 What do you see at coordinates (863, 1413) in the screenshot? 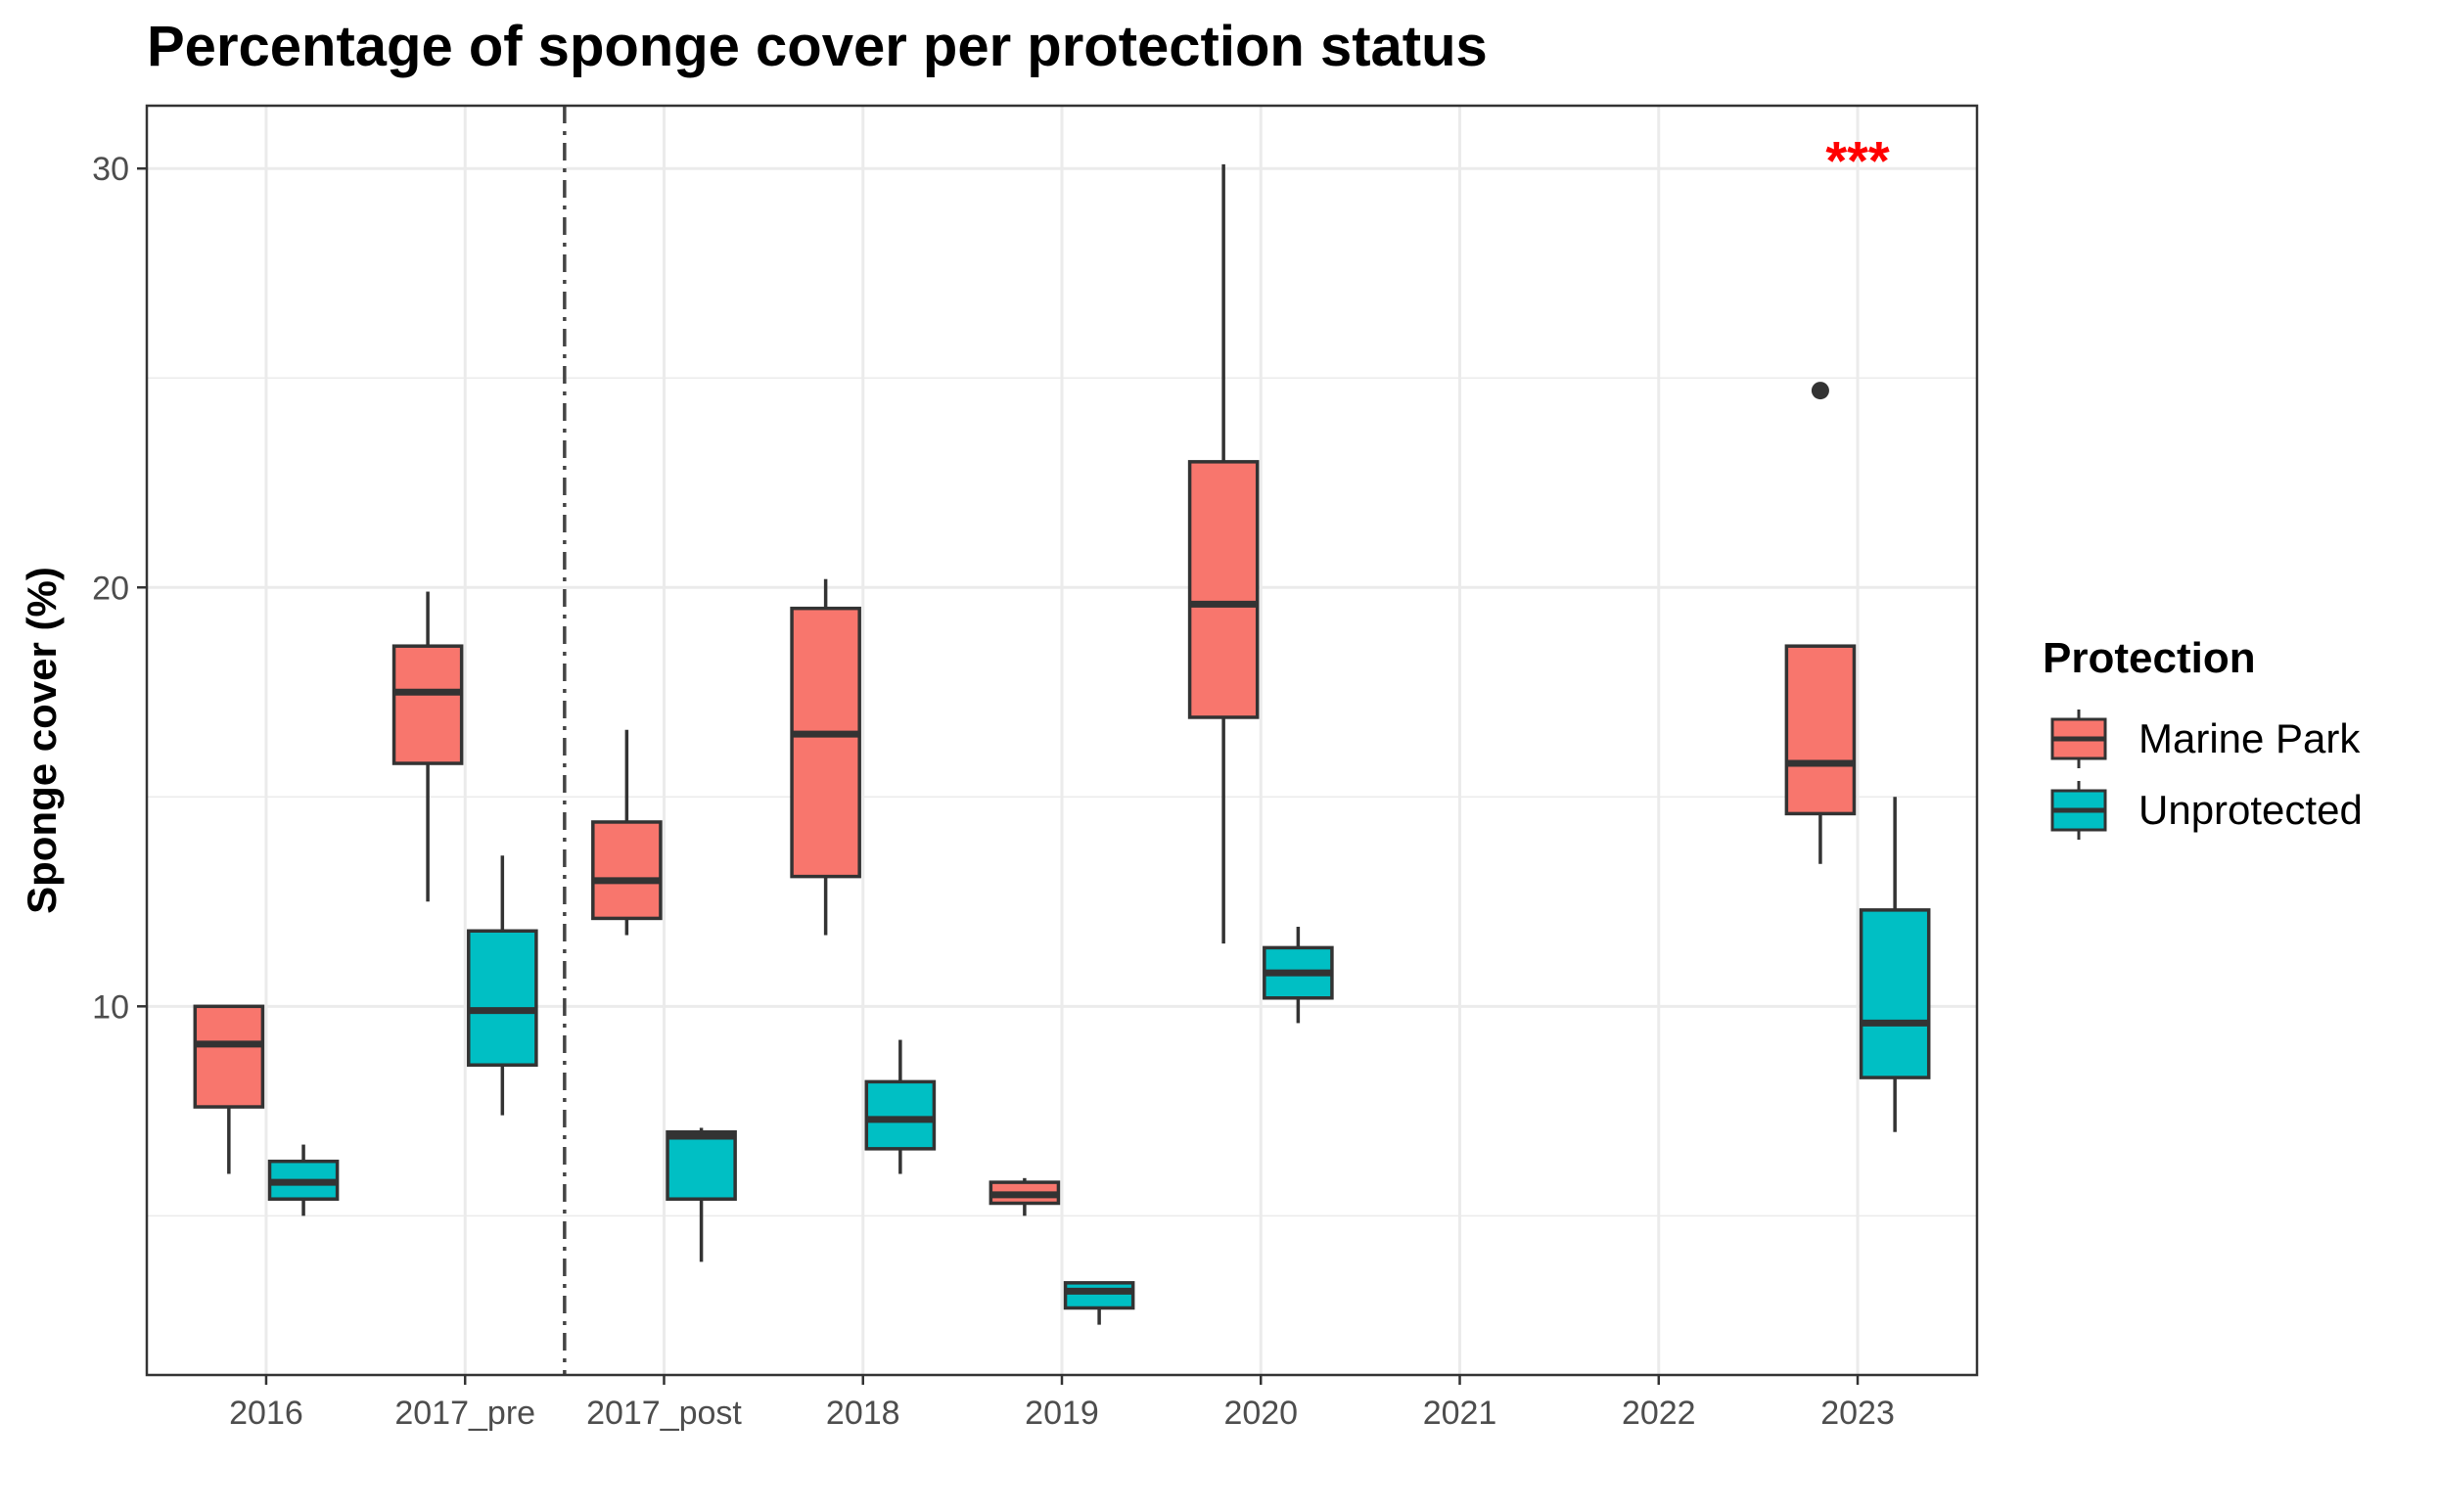
I see `x-tick-label: 2018` at bounding box center [863, 1413].